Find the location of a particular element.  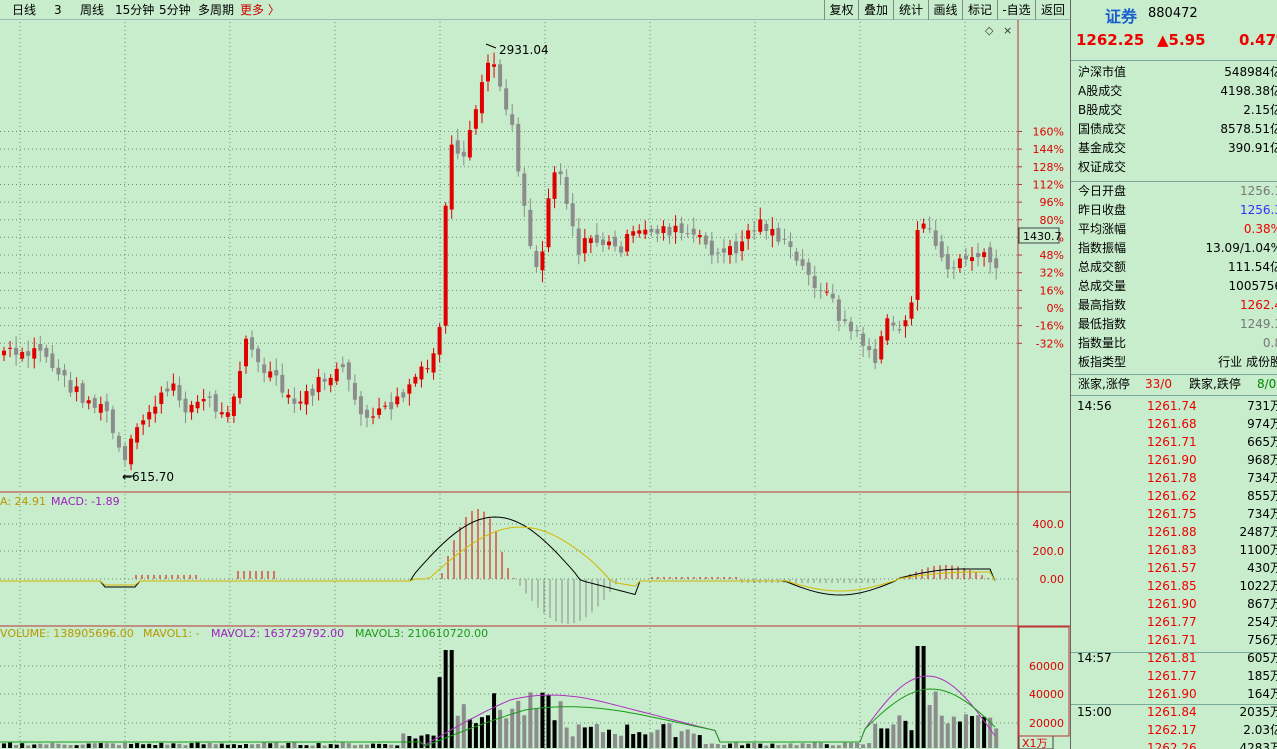

tick-row: 1261.90 164万 is located at coordinates (1174, 694).